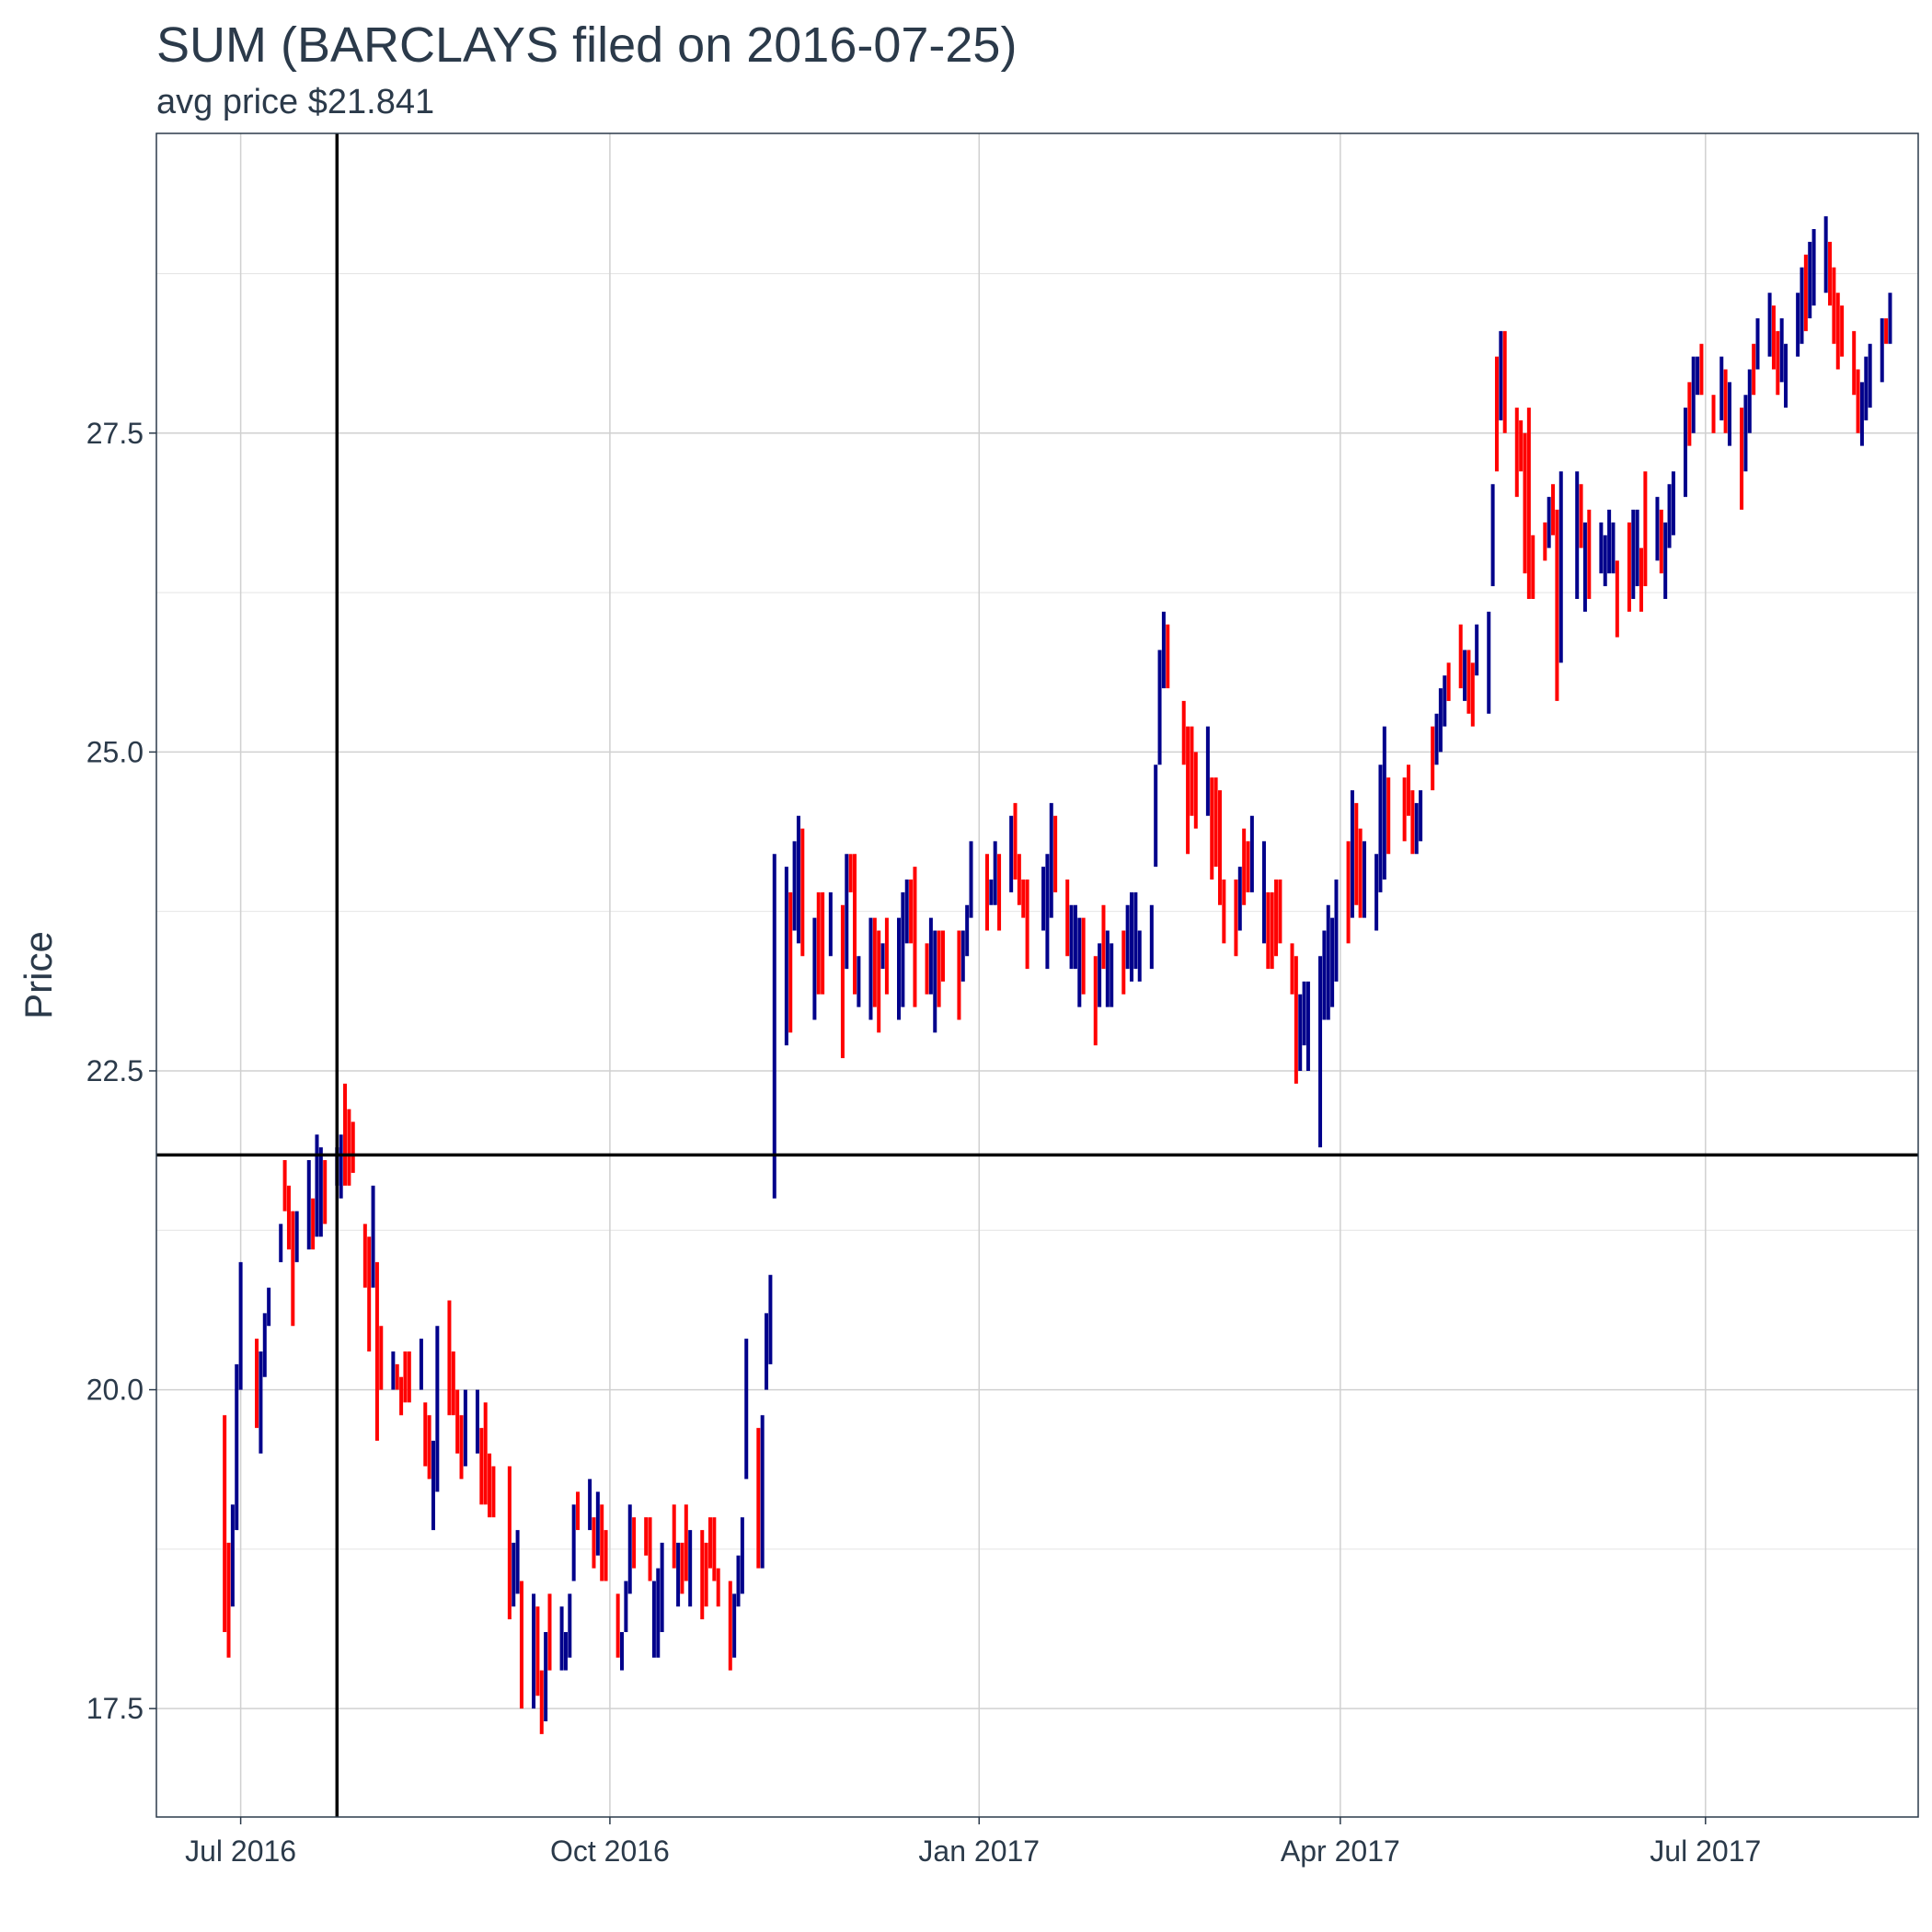 Image resolution: width=1932 pixels, height=1932 pixels. I want to click on y-axis-title: Price, so click(38, 975).